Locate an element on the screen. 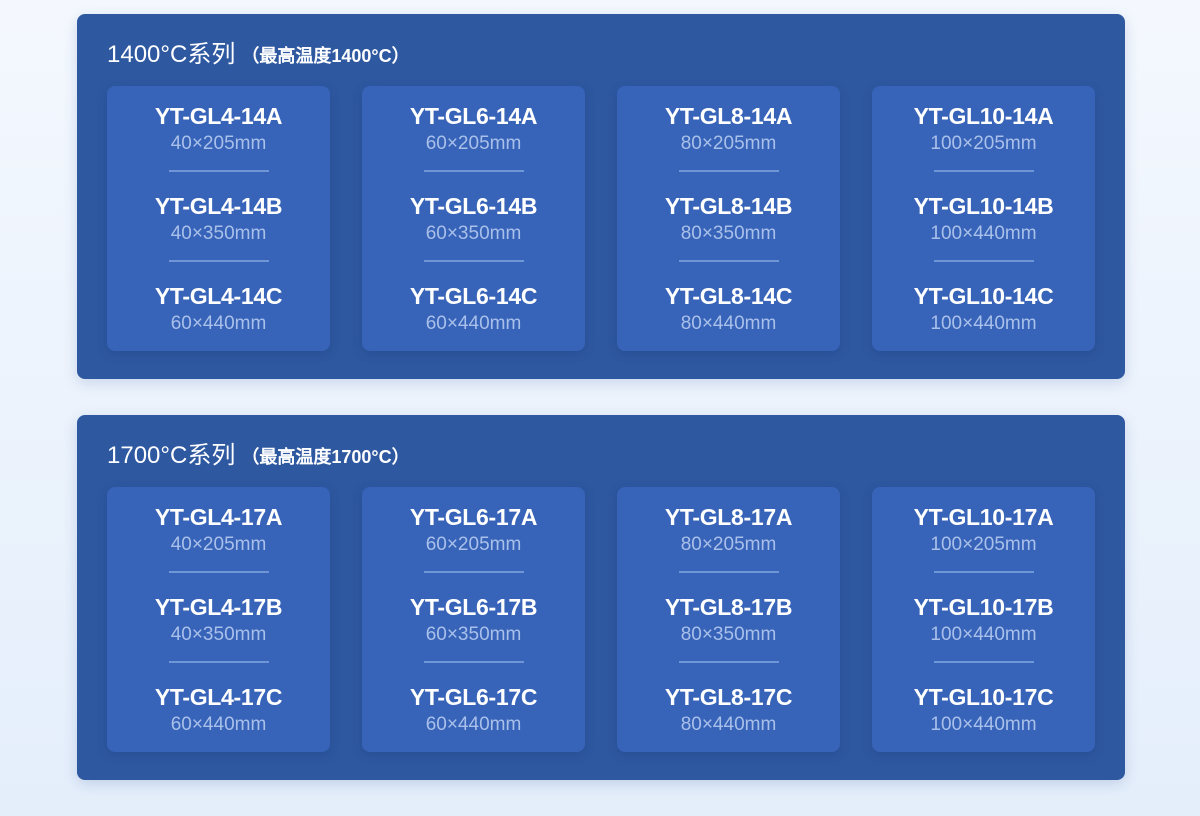 The width and height of the screenshot is (1200, 816). series-max-temp: （最高温度1400°C） is located at coordinates (325, 56).